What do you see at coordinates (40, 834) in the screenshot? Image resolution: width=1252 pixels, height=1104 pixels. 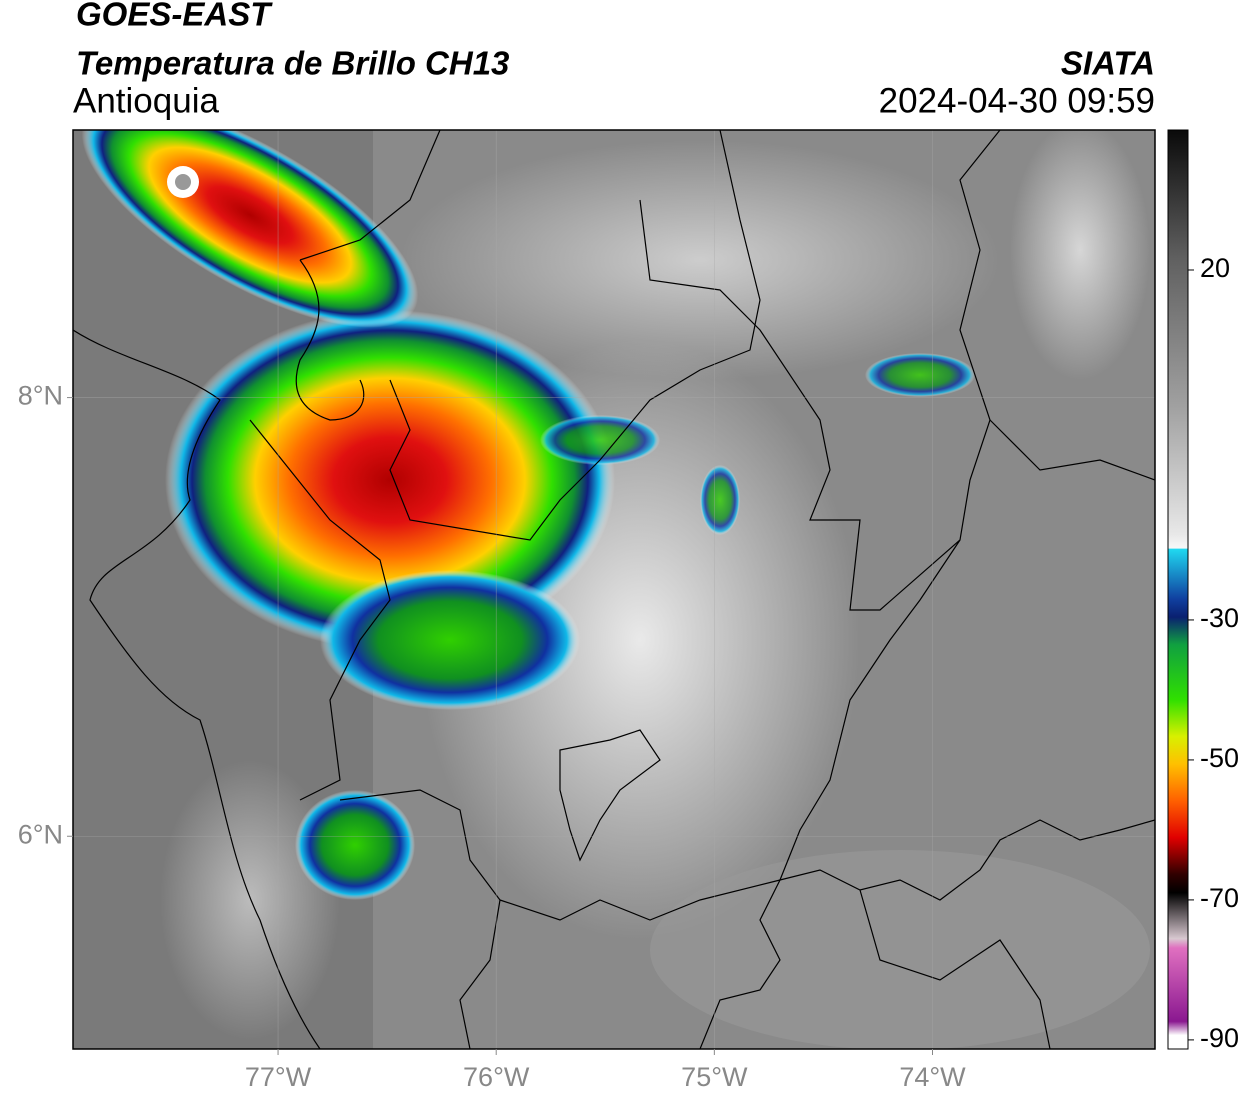 I see `y-tick-label: 6°N` at bounding box center [40, 834].